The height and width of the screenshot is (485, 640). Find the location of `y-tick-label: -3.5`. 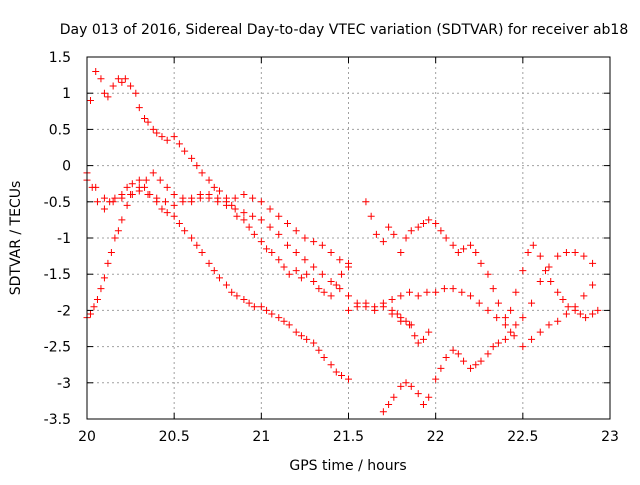

y-tick-label: -3.5 is located at coordinates (57, 420).